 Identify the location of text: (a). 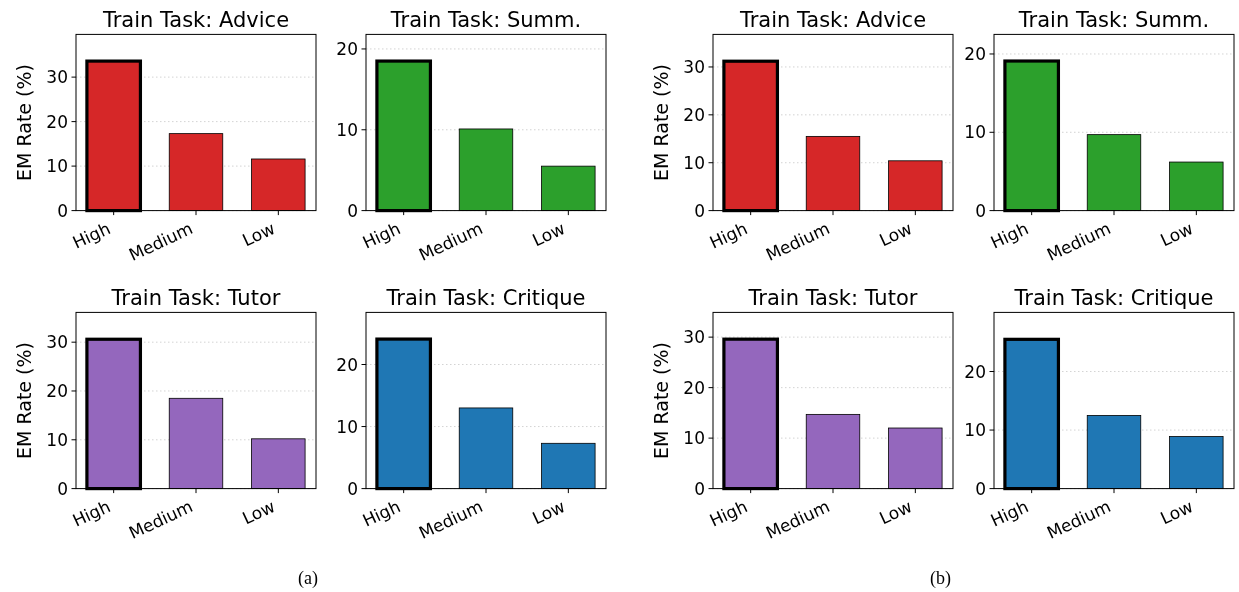
(308, 578).